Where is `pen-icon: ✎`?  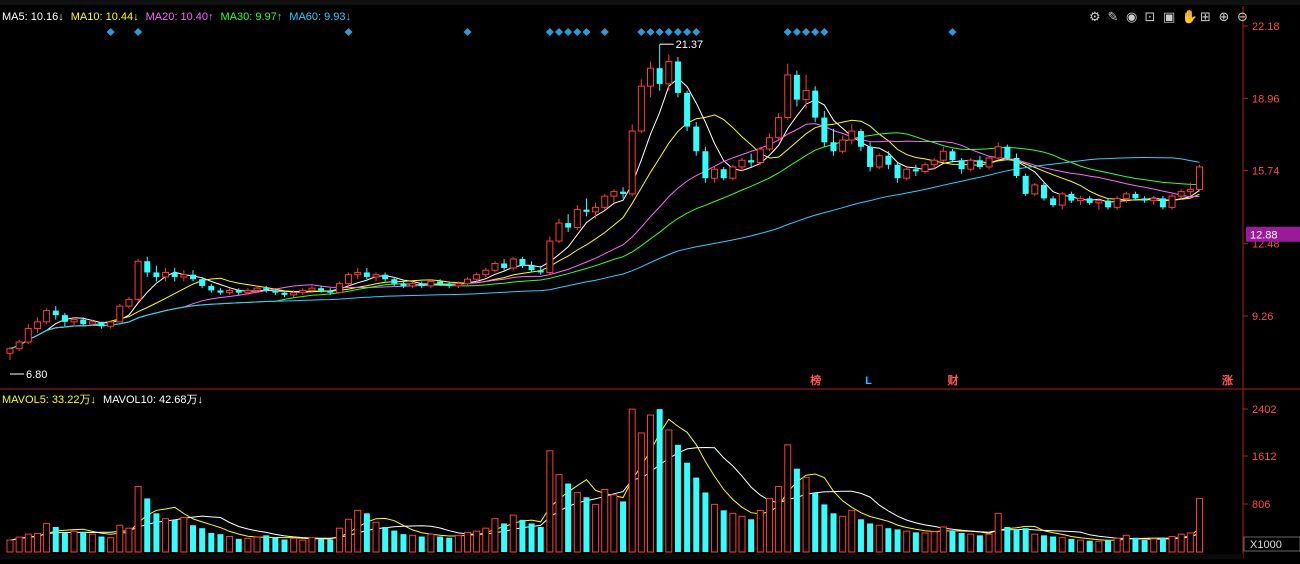
pen-icon: ✎ is located at coordinates (1113, 16).